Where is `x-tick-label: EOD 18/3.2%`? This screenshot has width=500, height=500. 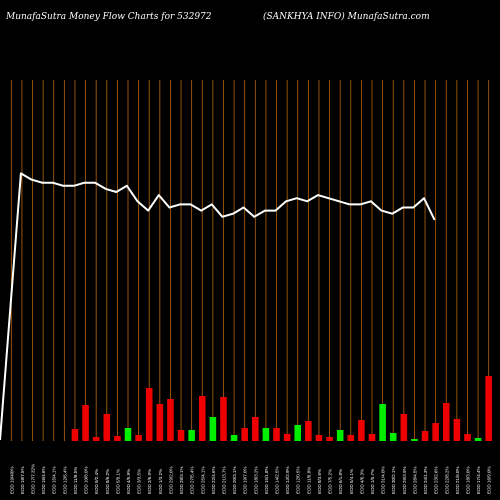
x-tick-label: EOD 18/3.2% is located at coordinates (255, 480).